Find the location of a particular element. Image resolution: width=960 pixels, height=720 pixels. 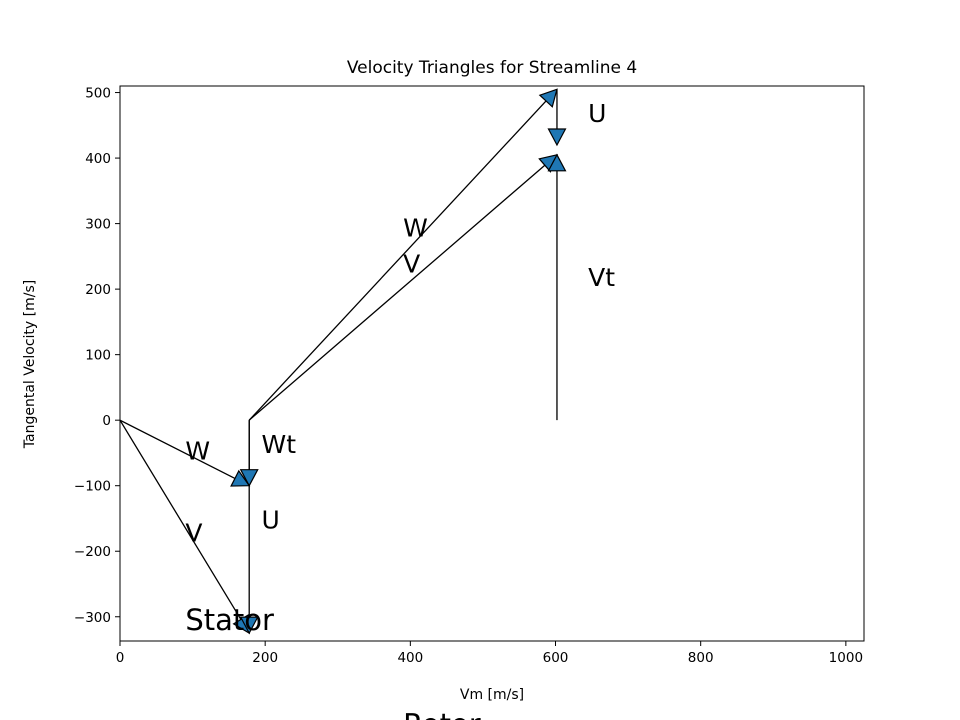

y-tick-label: 100 is located at coordinates (98, 356).